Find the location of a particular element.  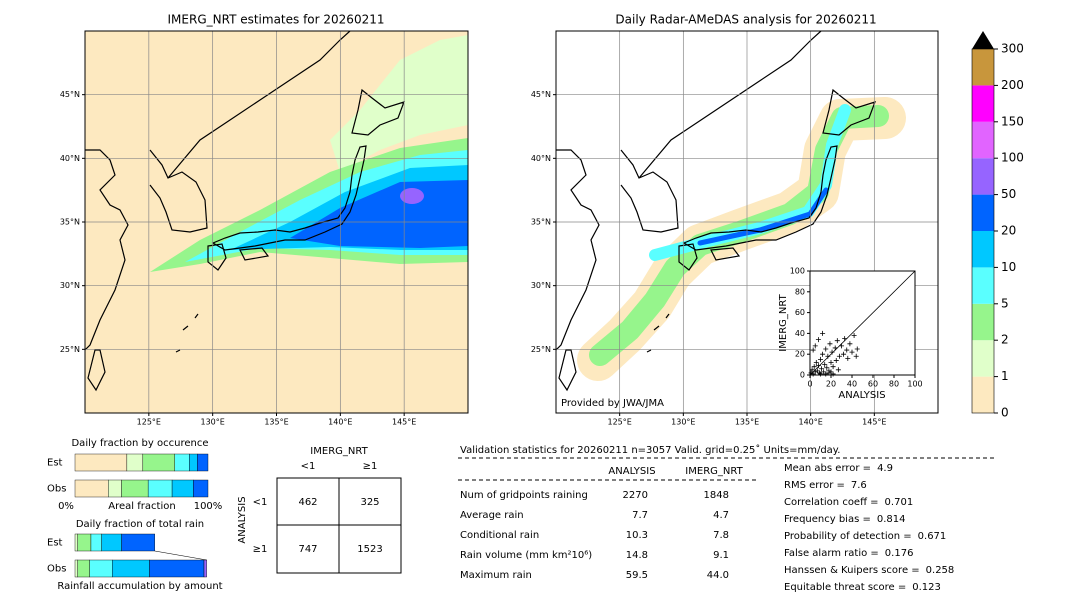

score-value: 0.176 is located at coordinates (899, 553).